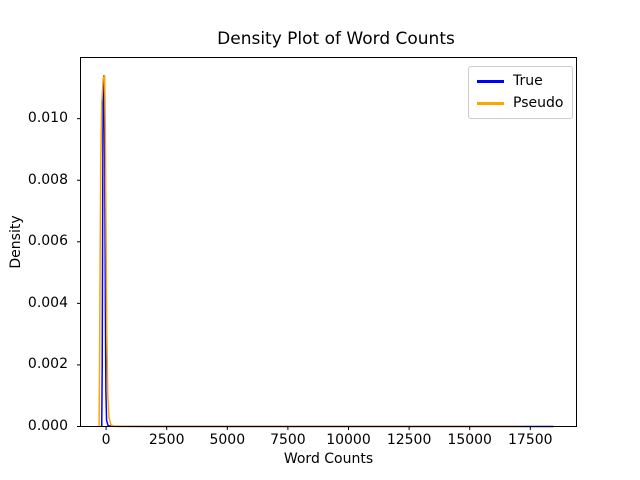 The width and height of the screenshot is (640, 480). I want to click on legend-line-sample-true, so click(490, 81).